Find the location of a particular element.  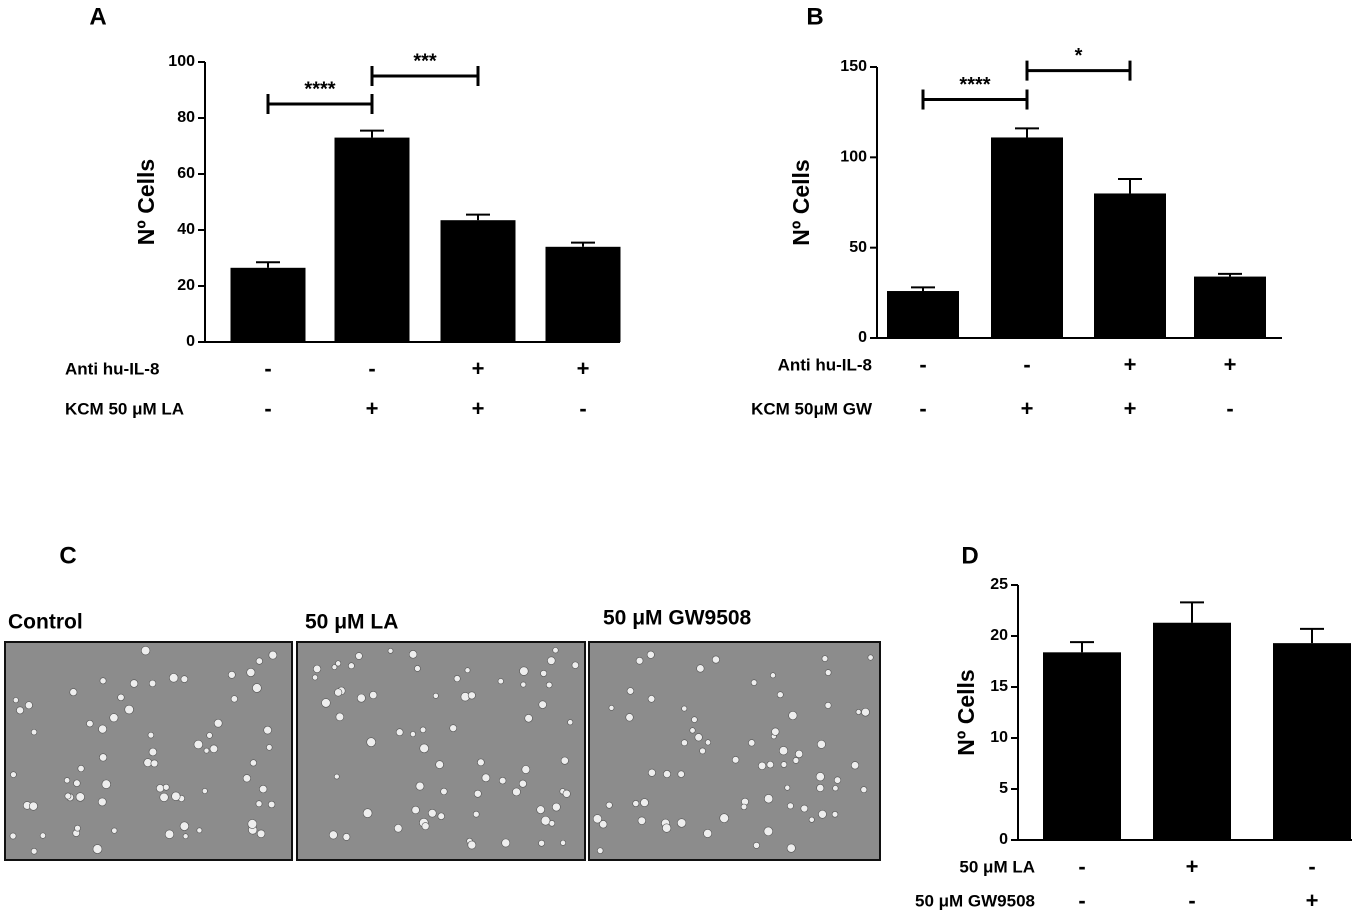

condition-label: 50 μM LA is located at coordinates (997, 866).